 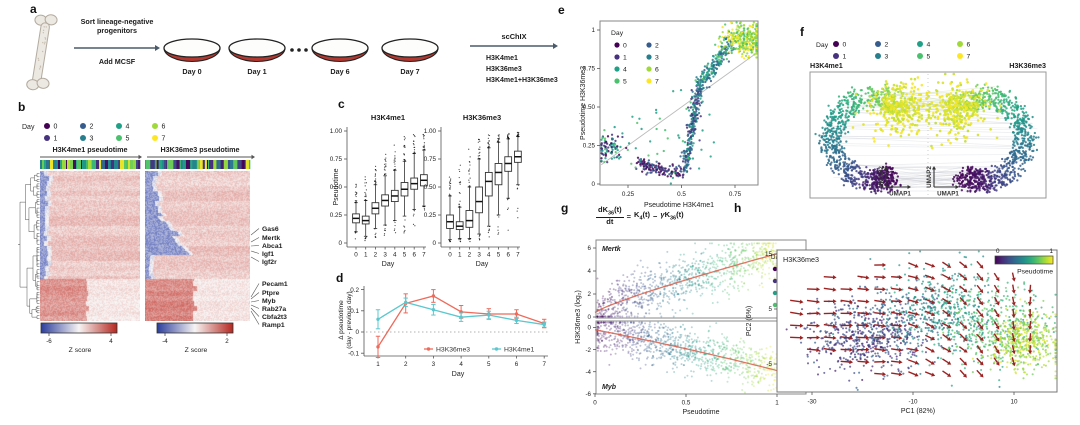 What do you see at coordinates (802, 32) in the screenshot?
I see `panel-label-f: f` at bounding box center [802, 32].